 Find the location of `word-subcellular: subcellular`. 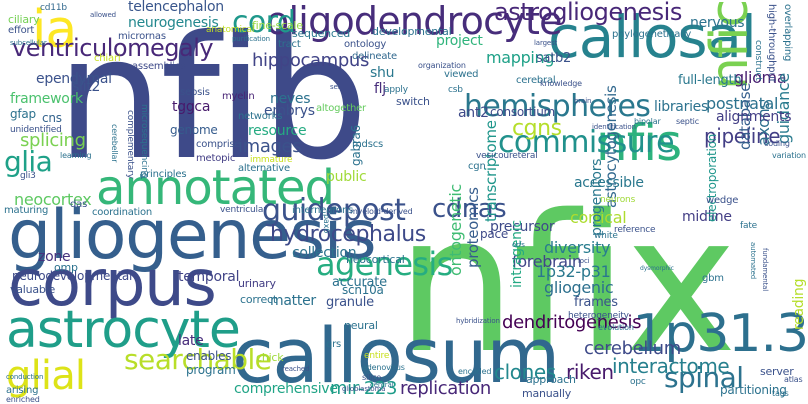

word-subcellular: subcellular is located at coordinates (28, 43).